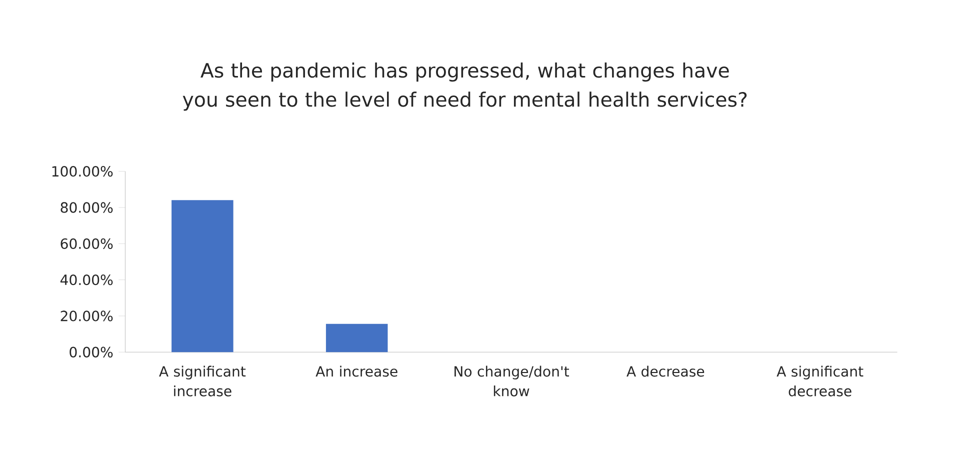  Describe the element at coordinates (820, 381) in the screenshot. I see `x-tick-label: A significant decrease` at that location.